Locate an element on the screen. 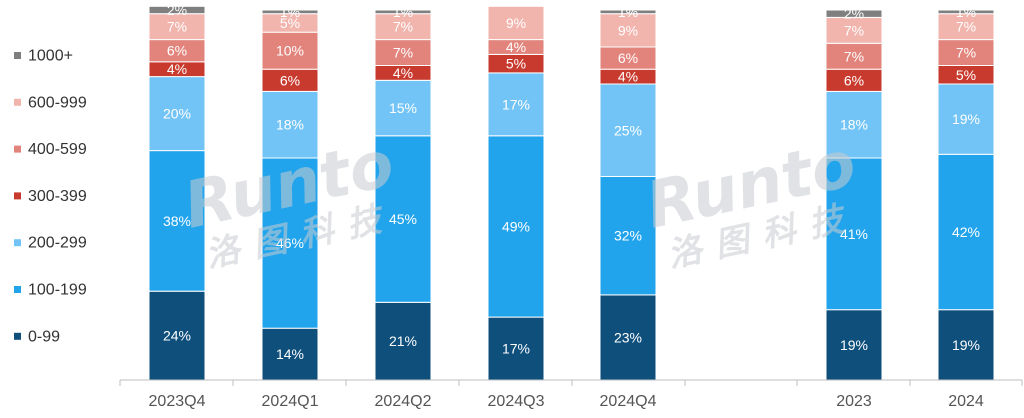 This screenshot has height=418, width=1024. legend-label-100-199: 100-199 is located at coordinates (57, 290).